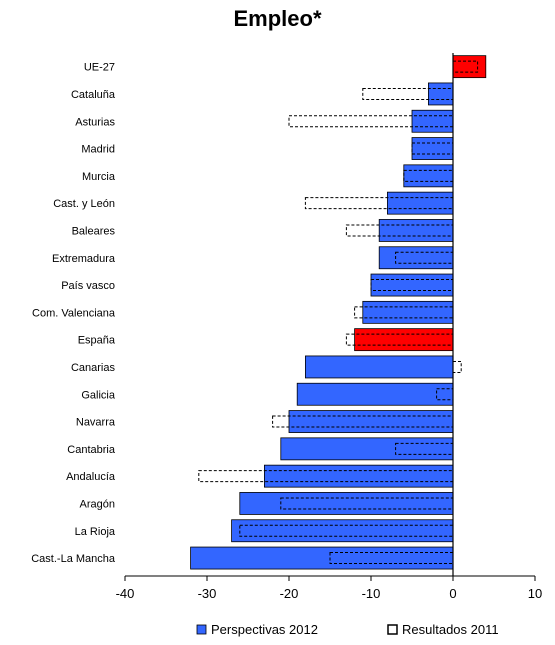 This screenshot has width=555, height=645. Describe the element at coordinates (432, 121) in the screenshot. I see `bar-perspectivas-asturias` at that location.